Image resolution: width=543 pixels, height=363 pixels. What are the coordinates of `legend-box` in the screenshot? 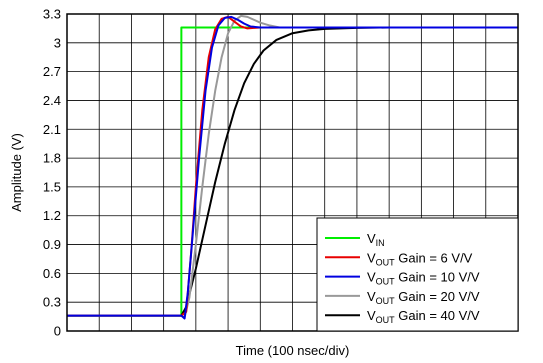 It's located at (417, 274).